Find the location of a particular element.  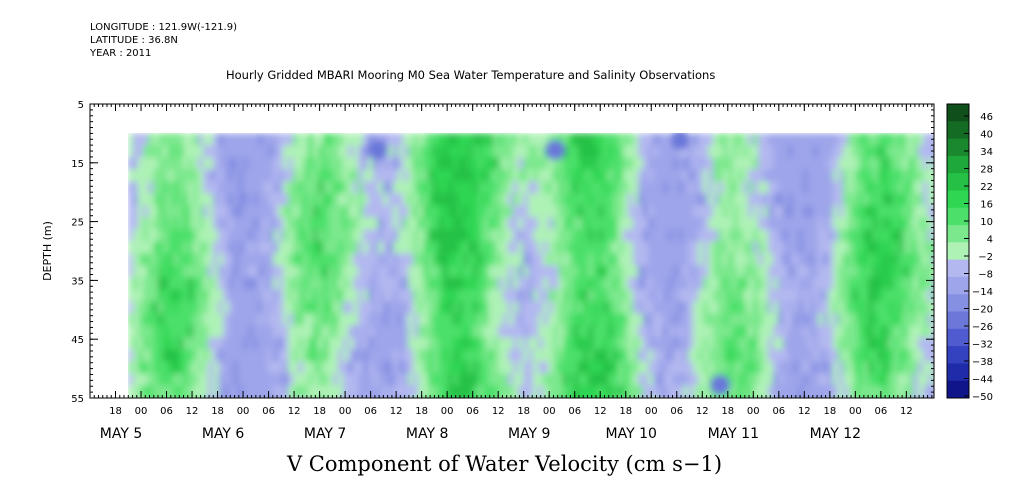

x-day-label: MAY 8 is located at coordinates (427, 434).